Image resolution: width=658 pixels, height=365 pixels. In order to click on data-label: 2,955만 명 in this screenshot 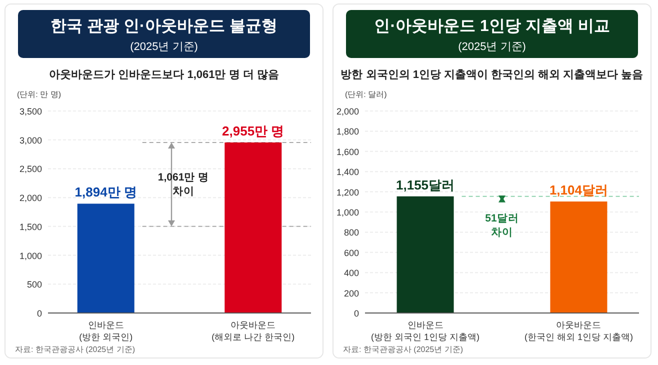, I will do `click(253, 130)`.